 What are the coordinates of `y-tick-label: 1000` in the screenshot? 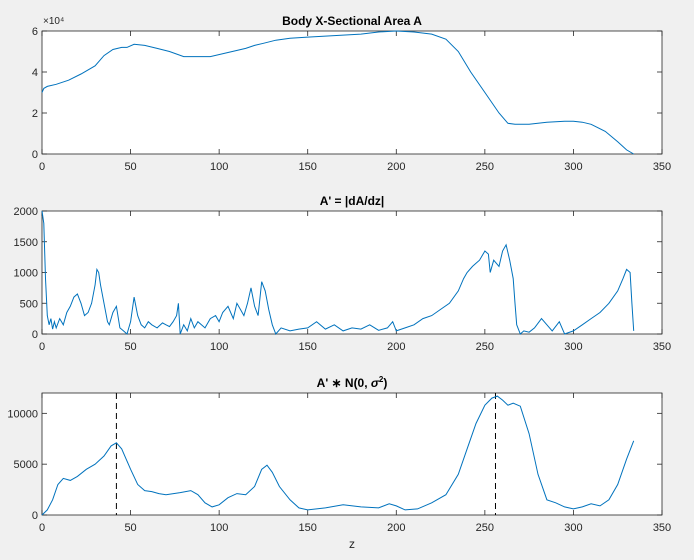 It's located at (26, 274).